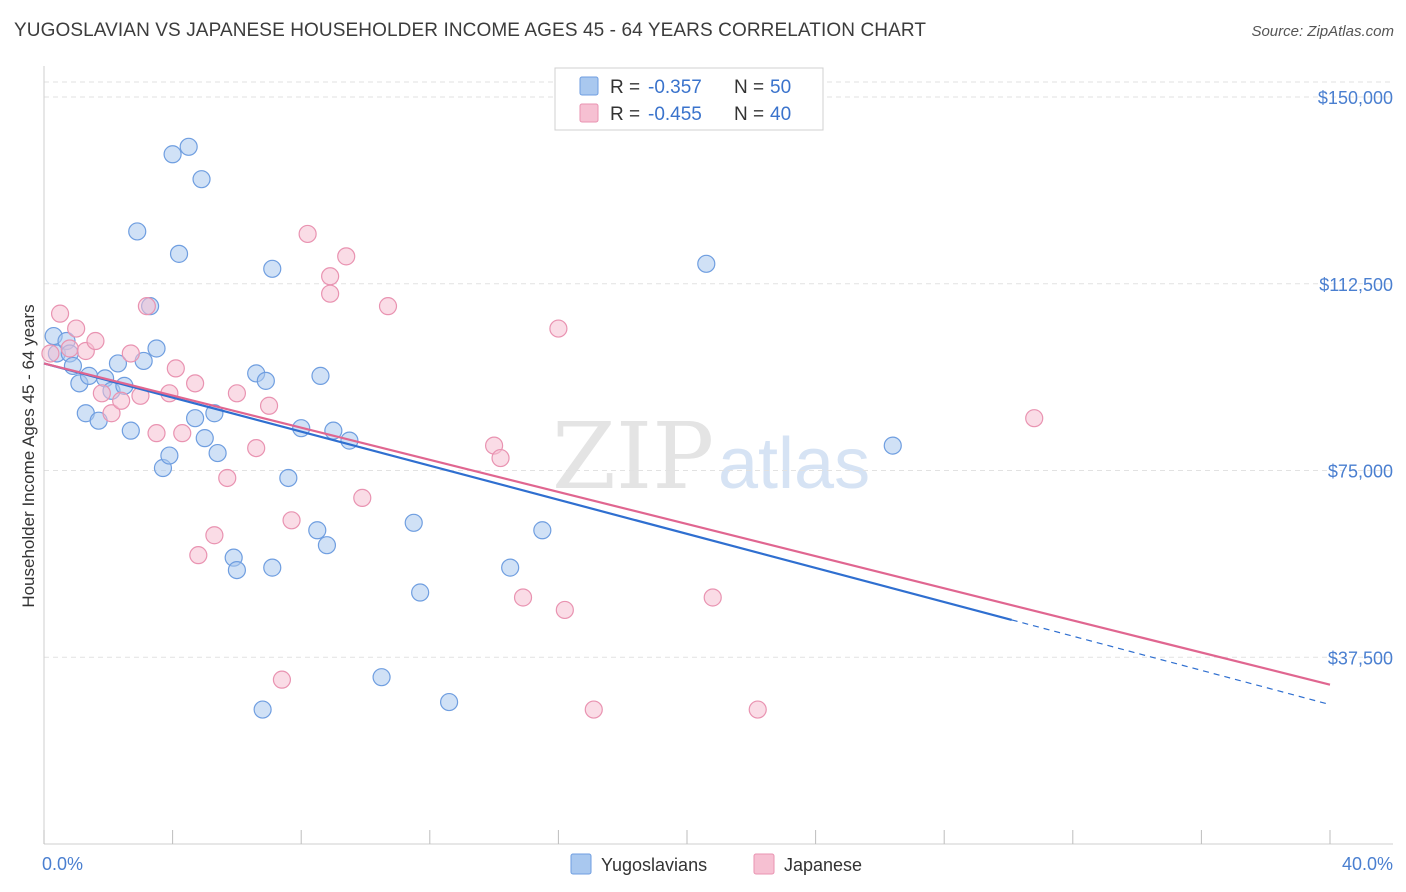  I want to click on stats-n-value-japanese: 40, so click(780, 114).